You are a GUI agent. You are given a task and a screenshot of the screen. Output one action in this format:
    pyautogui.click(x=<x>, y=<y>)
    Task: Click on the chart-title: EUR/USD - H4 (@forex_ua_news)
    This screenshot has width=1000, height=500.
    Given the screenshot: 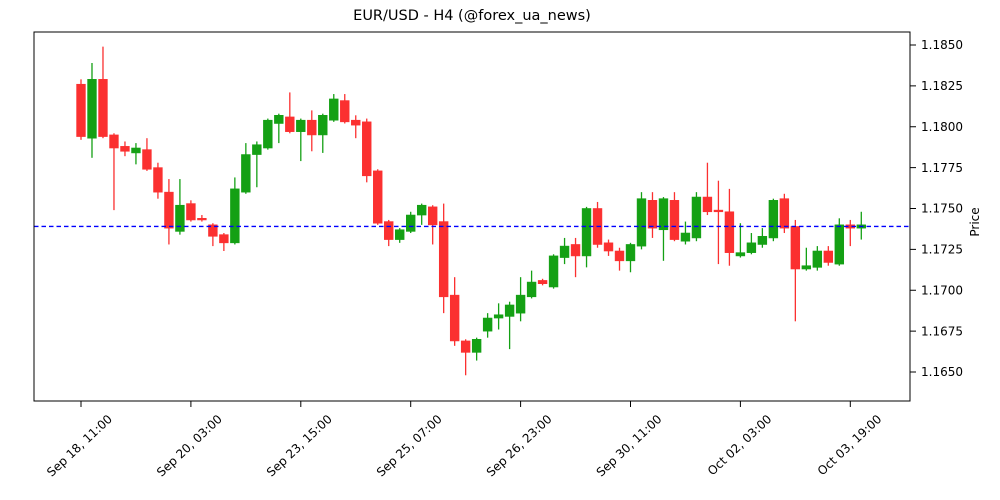 What is the action you would take?
    pyautogui.click(x=472, y=16)
    